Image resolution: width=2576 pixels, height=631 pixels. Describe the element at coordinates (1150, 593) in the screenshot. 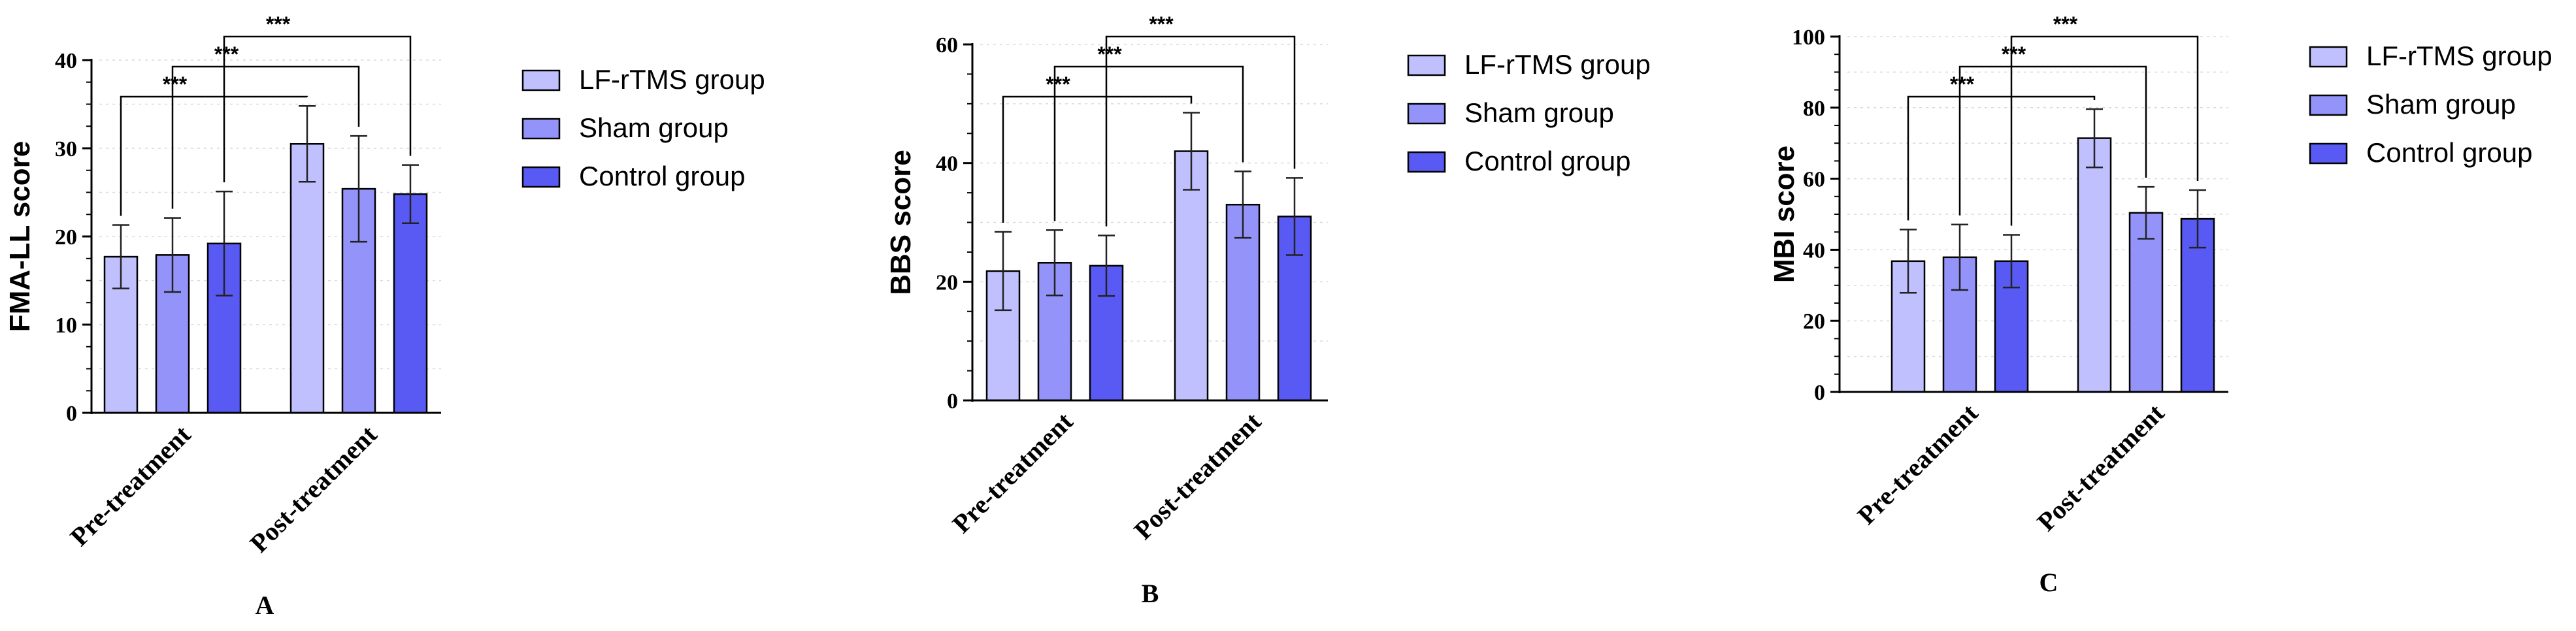

I see `panel-label: B` at that location.